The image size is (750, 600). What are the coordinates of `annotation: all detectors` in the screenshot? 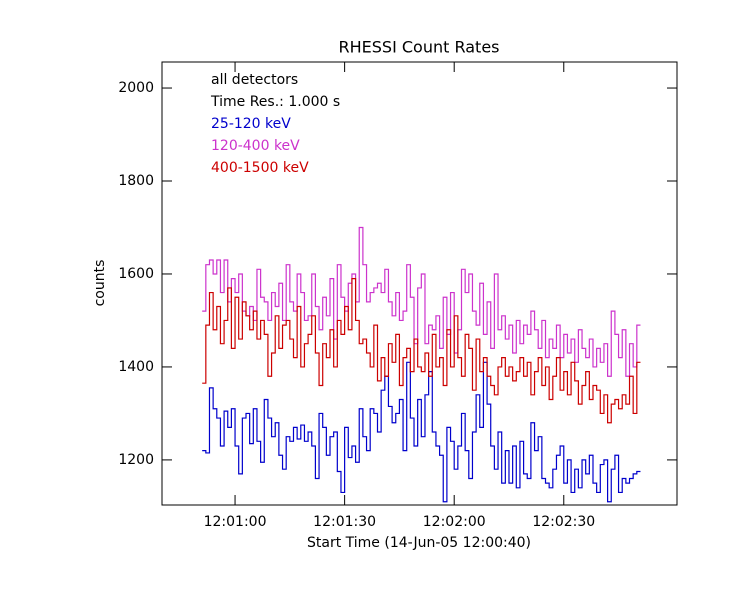 It's located at (254, 80).